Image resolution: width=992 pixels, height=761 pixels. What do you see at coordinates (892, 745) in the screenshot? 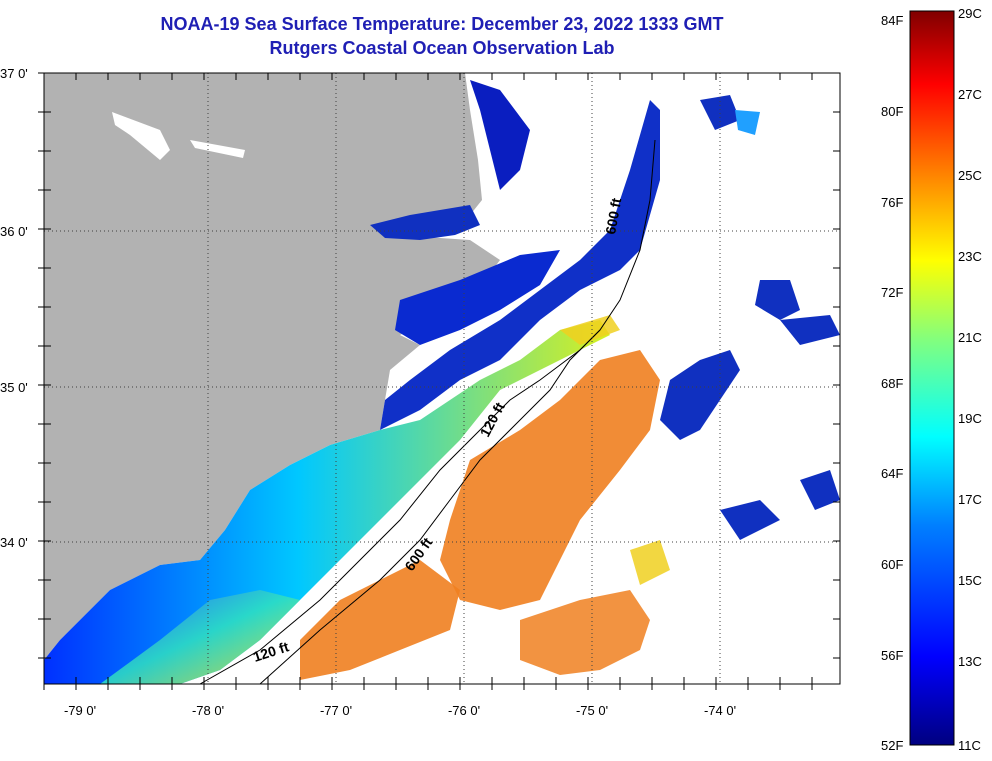
I see `colorbar-label-52f: 52F` at bounding box center [892, 745].